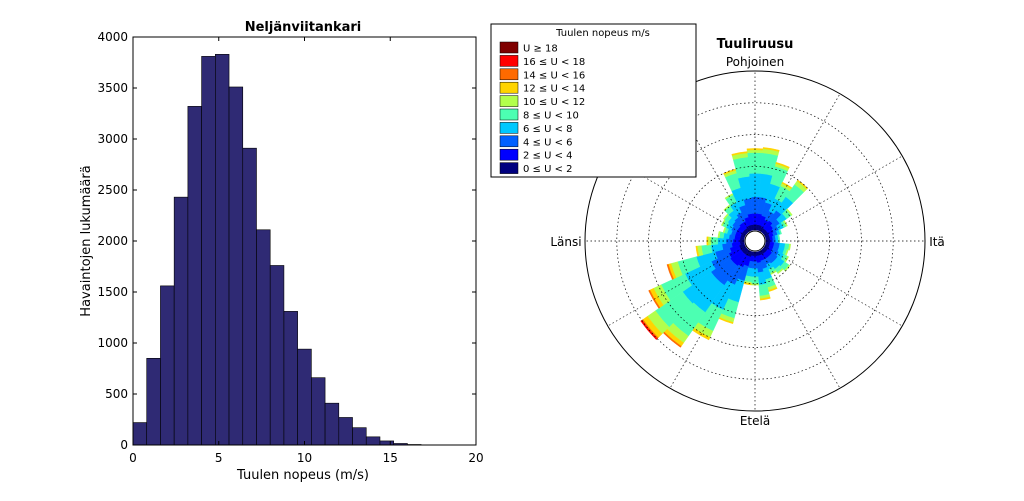  I want to click on x-tick-label: 15, so click(390, 458).